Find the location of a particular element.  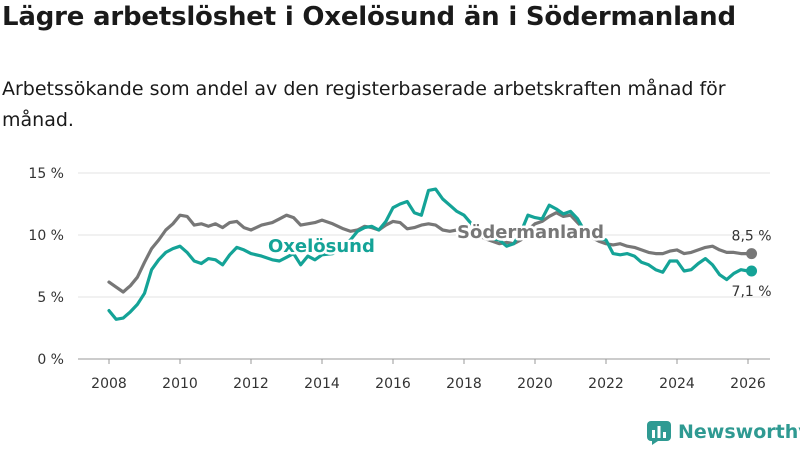

x-tick-label: 2012 is located at coordinates (251, 384).